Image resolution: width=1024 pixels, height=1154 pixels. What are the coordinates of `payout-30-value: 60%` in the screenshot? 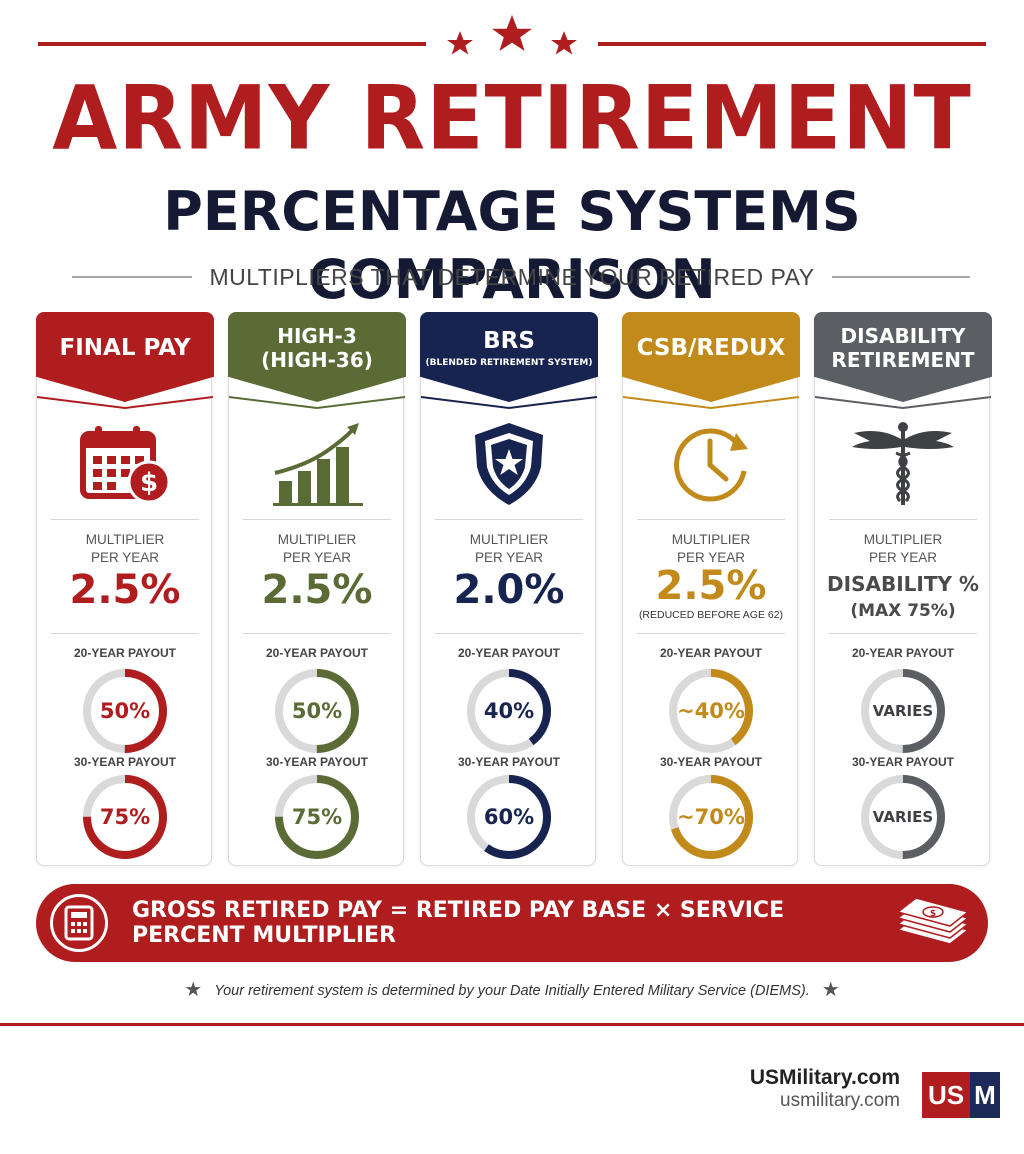 It's located at (509, 817).